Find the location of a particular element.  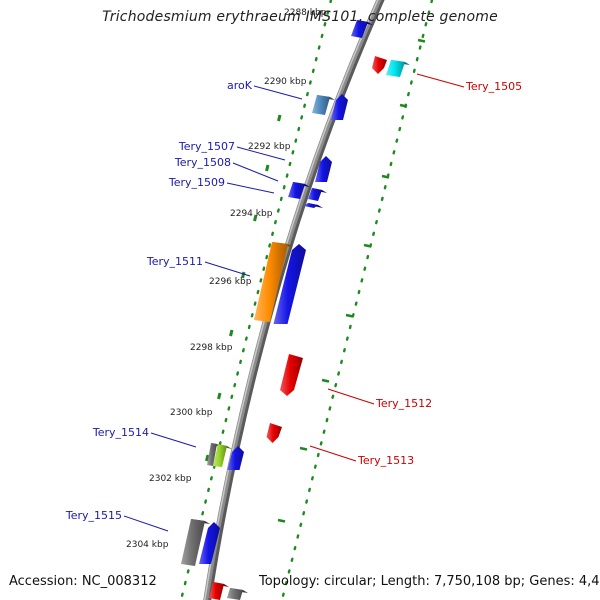

gene-label: Tery_1512 is located at coordinates (403, 403).